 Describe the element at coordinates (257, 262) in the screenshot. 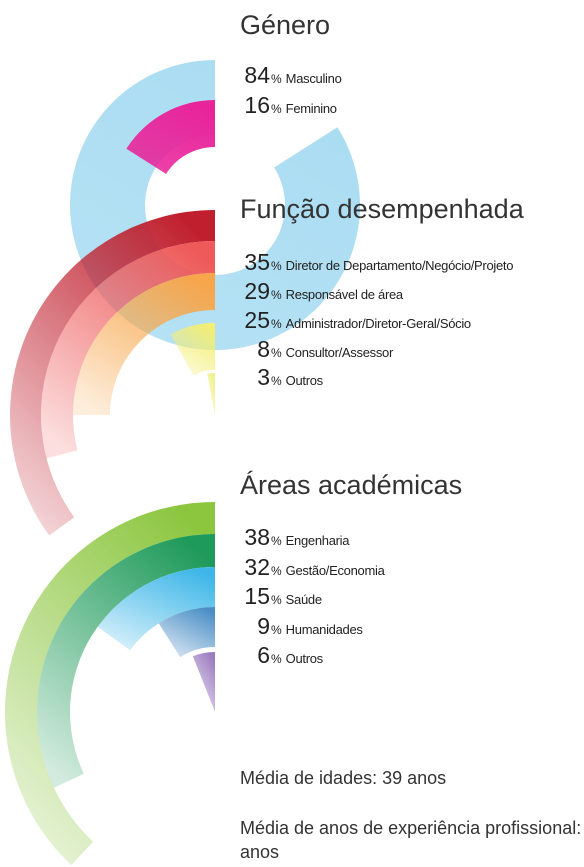

I see `value-label: 35` at that location.